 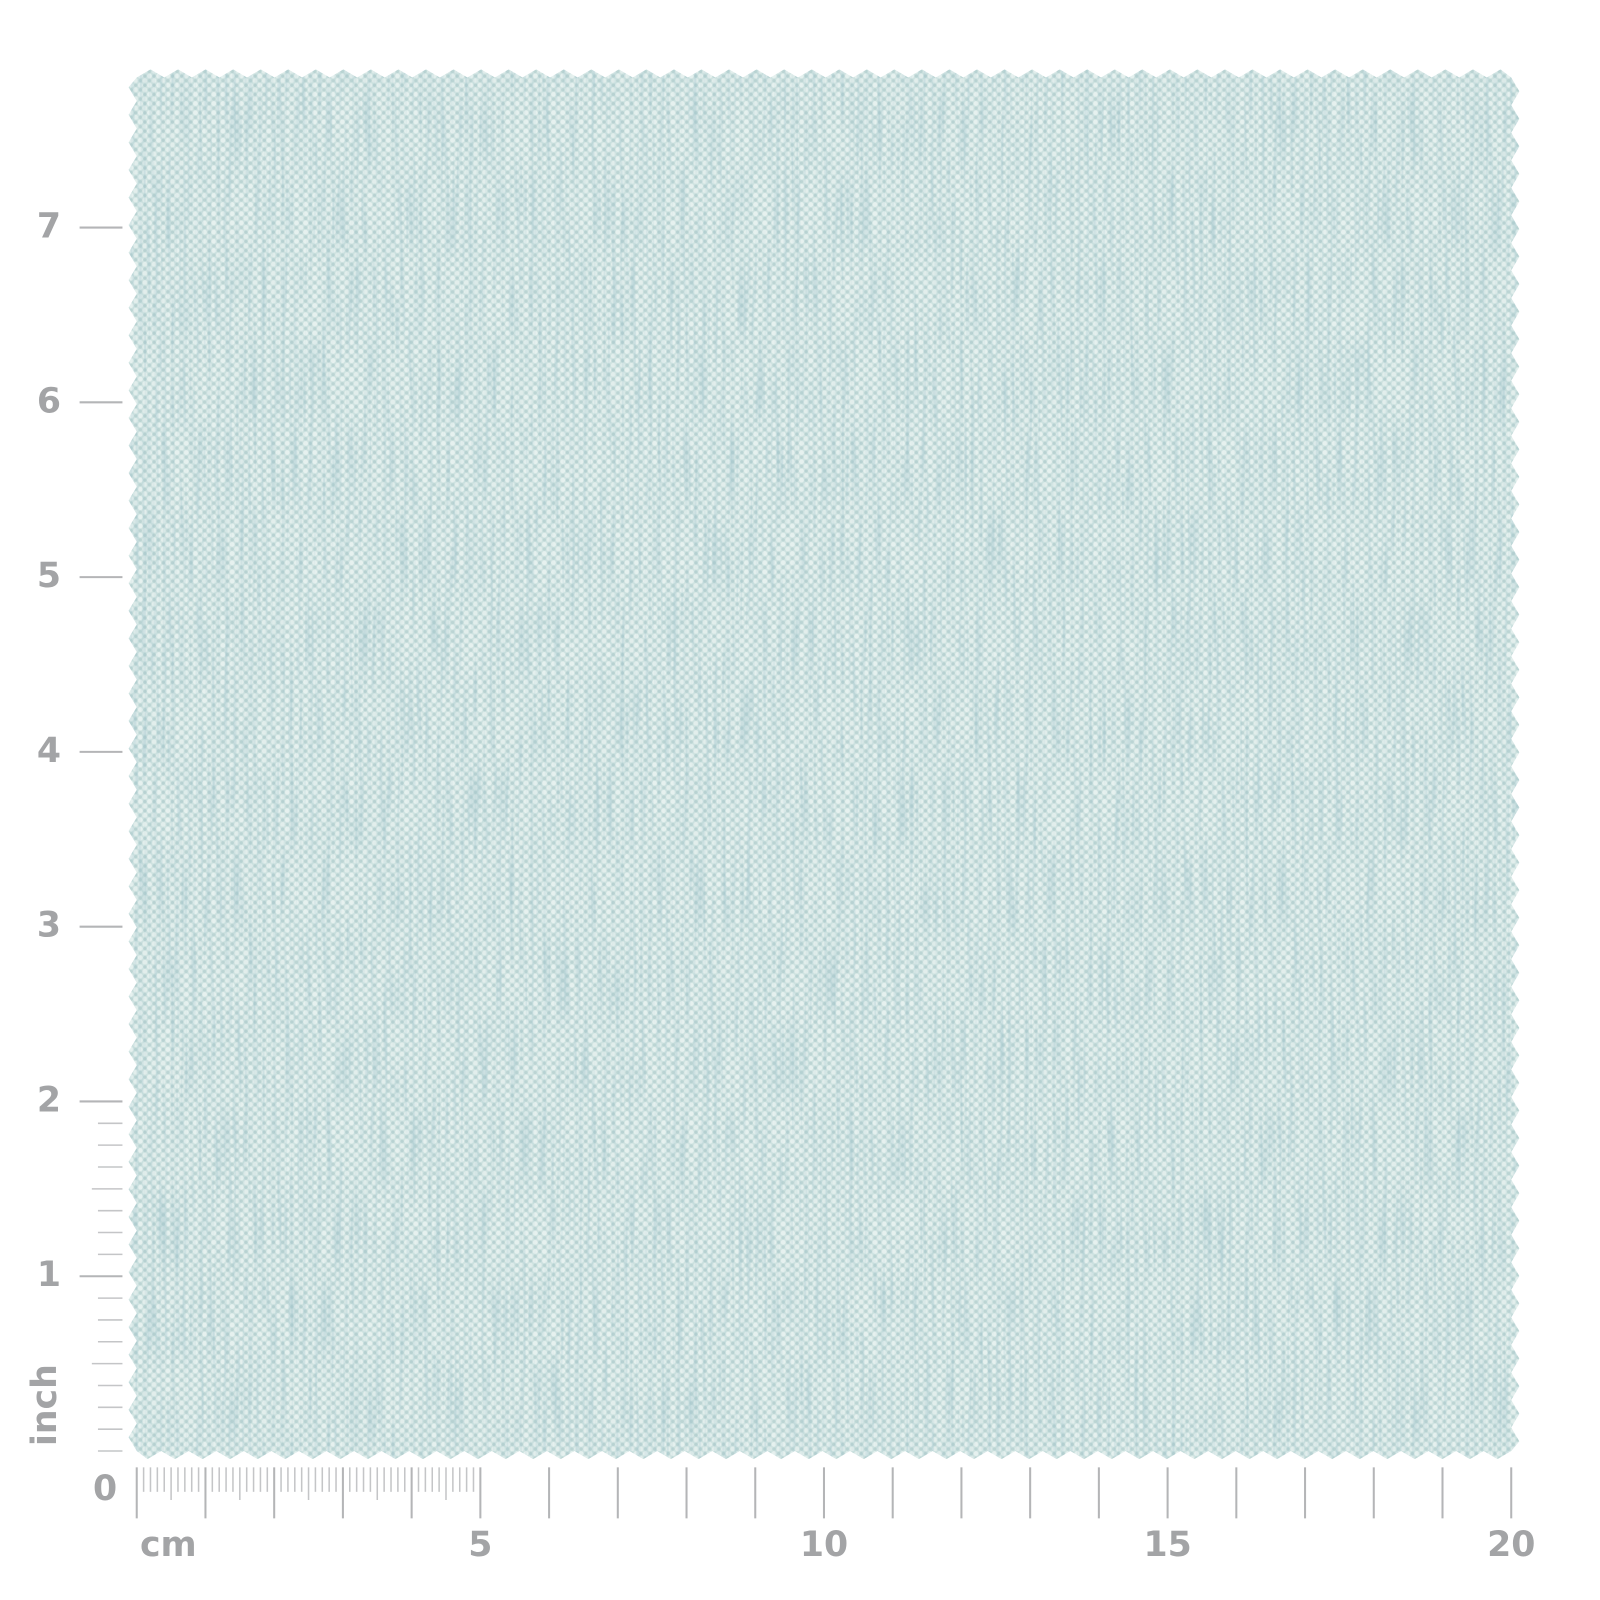 What do you see at coordinates (49, 1100) in the screenshot?
I see `inch-label: 2` at bounding box center [49, 1100].